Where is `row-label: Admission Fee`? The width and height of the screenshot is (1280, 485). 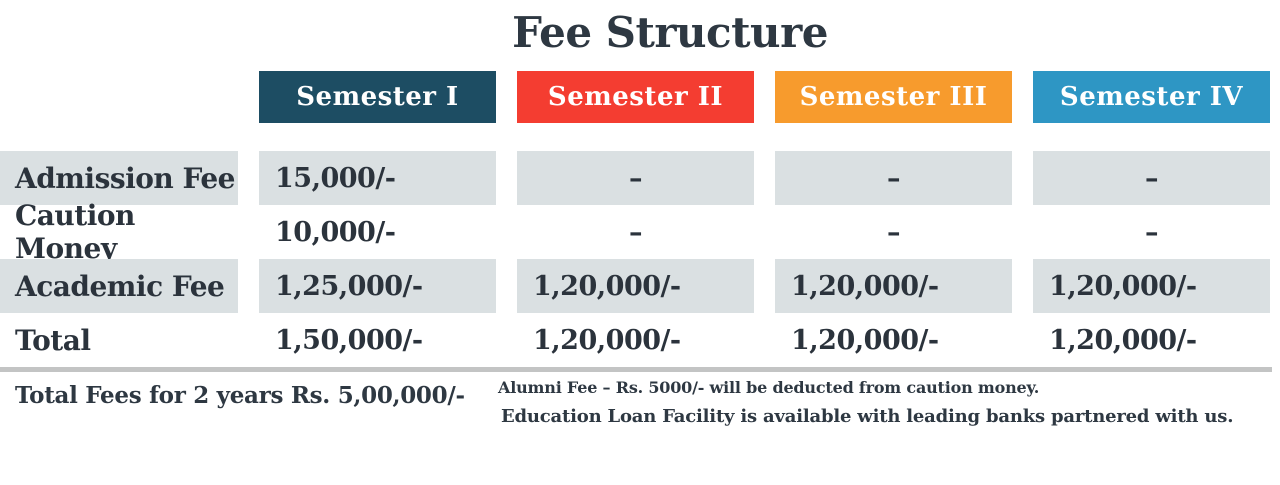
row-label: Admission Fee is located at coordinates (119, 178).